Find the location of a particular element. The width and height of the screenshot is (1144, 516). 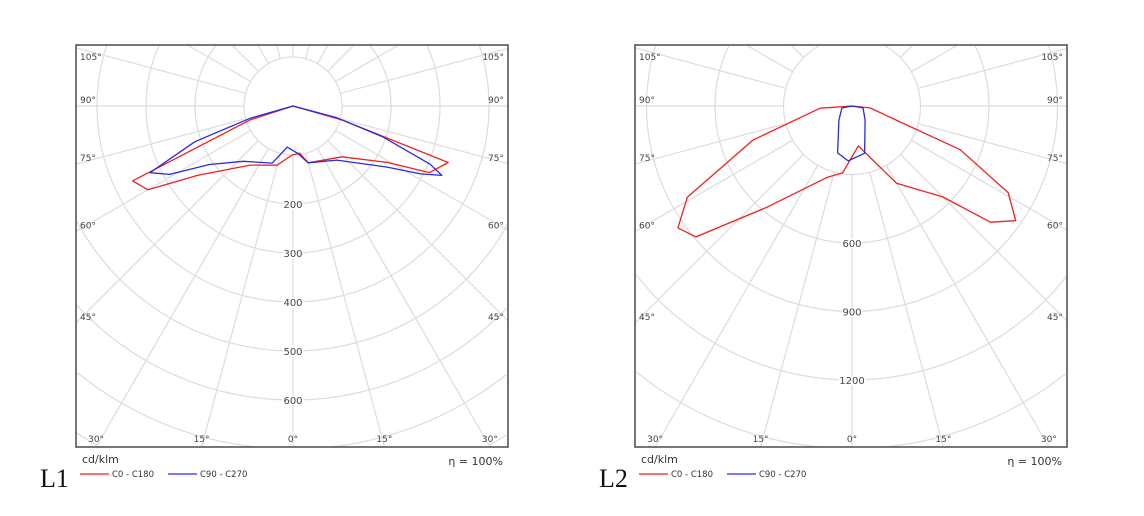

angle-label-left: 75° is located at coordinates (647, 159).